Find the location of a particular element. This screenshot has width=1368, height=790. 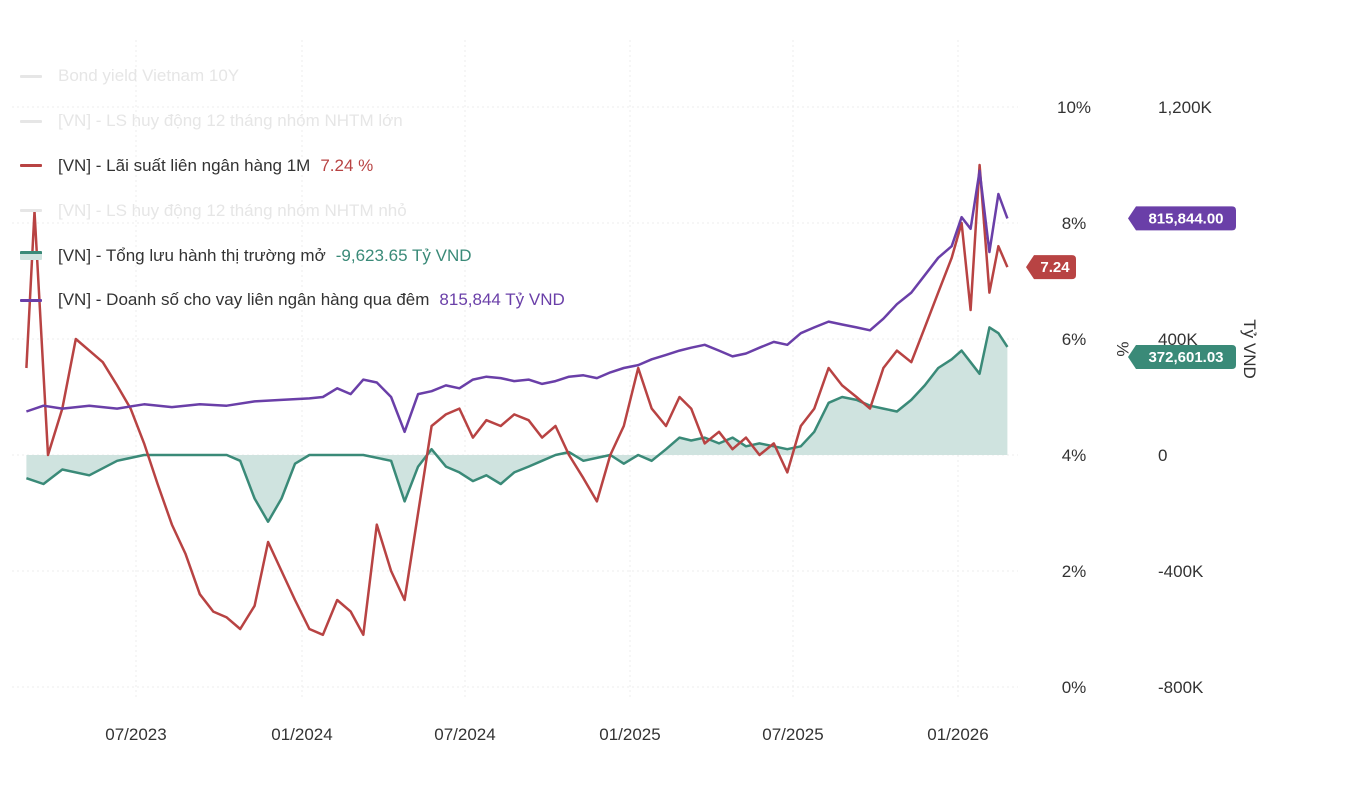

y-right-axis-label: Tỷ VND is located at coordinates (1249, 349).